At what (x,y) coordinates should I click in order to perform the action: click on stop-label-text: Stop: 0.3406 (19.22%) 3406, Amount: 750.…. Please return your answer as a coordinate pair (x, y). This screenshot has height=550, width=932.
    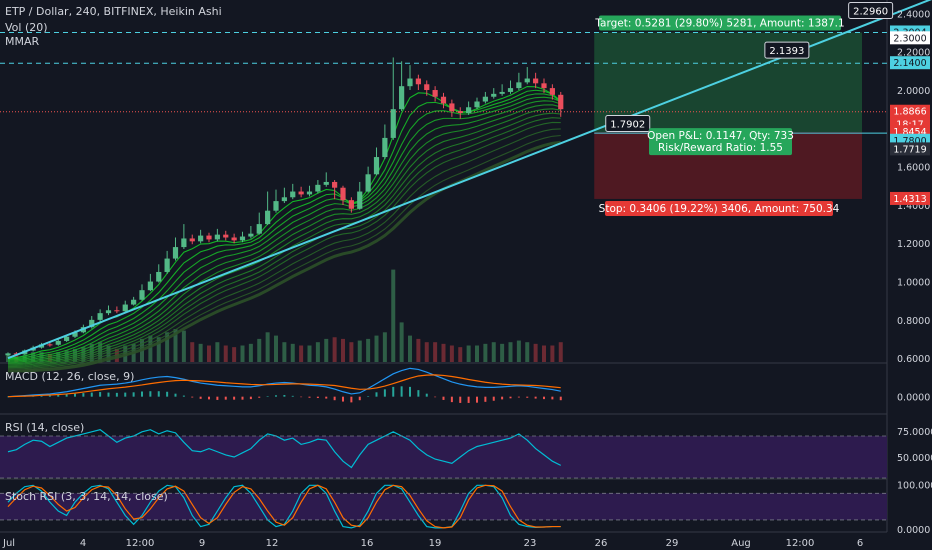
    Looking at the image, I should click on (719, 209).